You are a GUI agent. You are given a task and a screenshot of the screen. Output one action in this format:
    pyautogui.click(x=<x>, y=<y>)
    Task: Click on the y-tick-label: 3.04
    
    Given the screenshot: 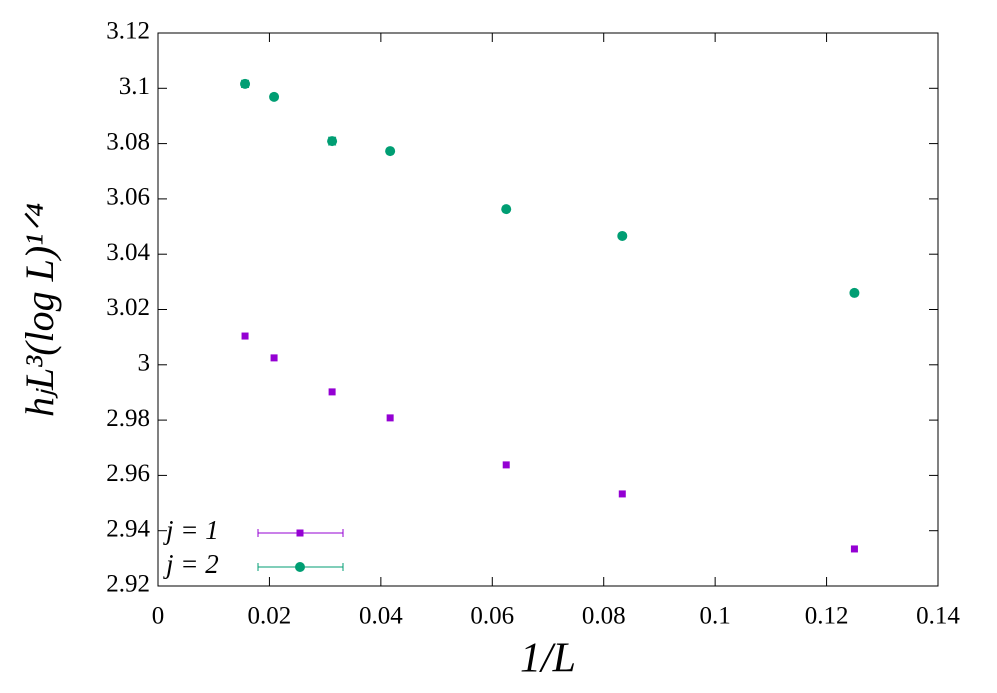 What is the action you would take?
    pyautogui.click(x=128, y=252)
    